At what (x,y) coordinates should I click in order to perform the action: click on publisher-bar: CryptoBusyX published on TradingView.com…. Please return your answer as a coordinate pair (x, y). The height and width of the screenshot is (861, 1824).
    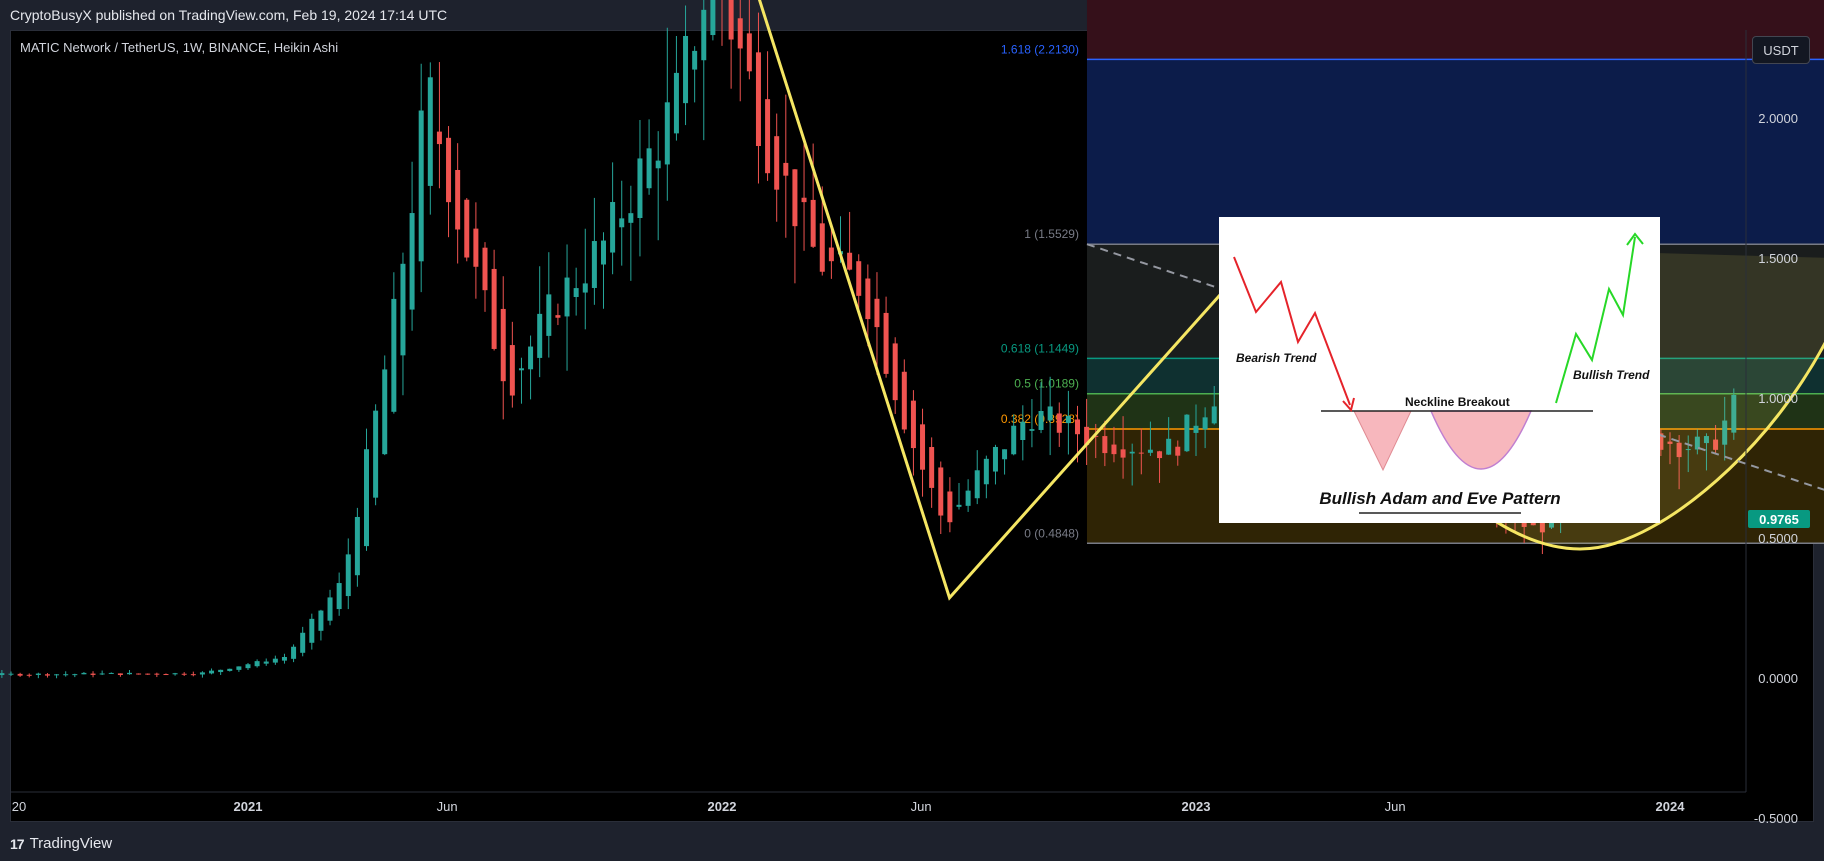
    Looking at the image, I should click on (912, 15).